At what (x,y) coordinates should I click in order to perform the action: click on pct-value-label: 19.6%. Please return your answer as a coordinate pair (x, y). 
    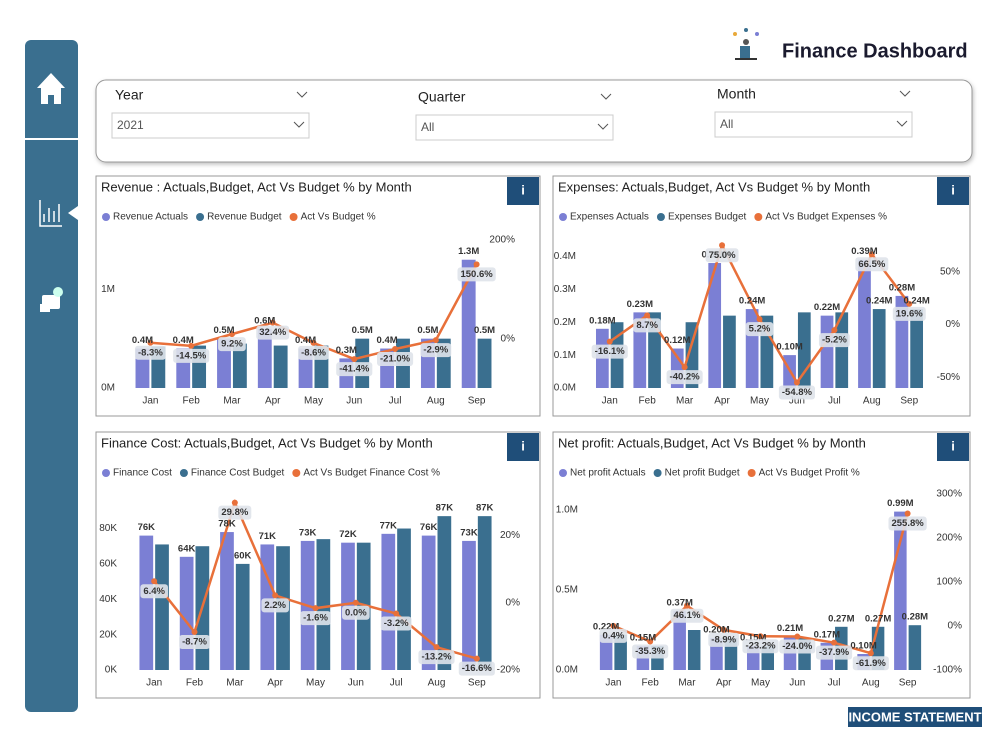
    Looking at the image, I should click on (909, 313).